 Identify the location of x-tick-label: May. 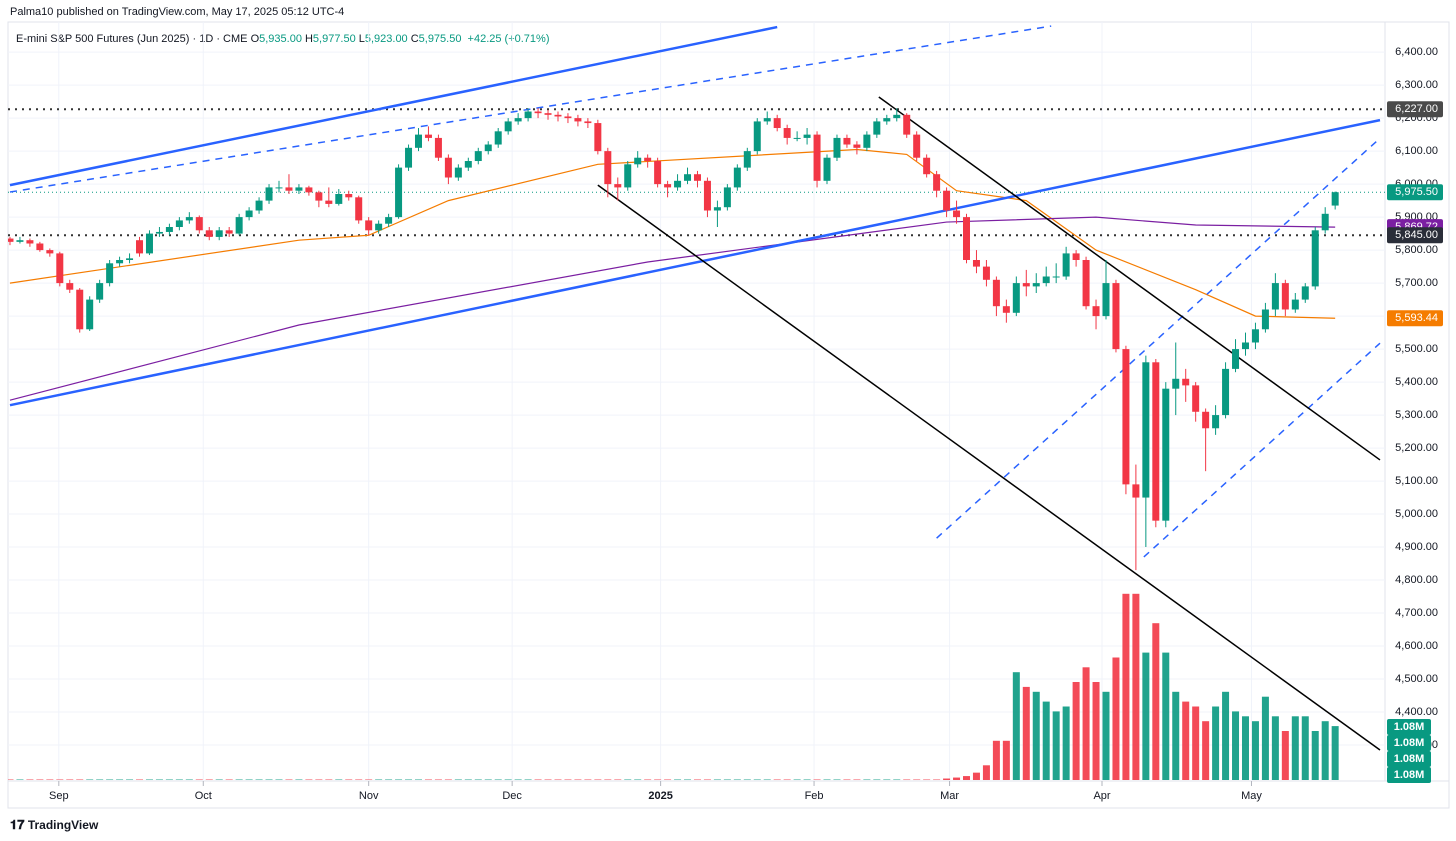
(1251, 796).